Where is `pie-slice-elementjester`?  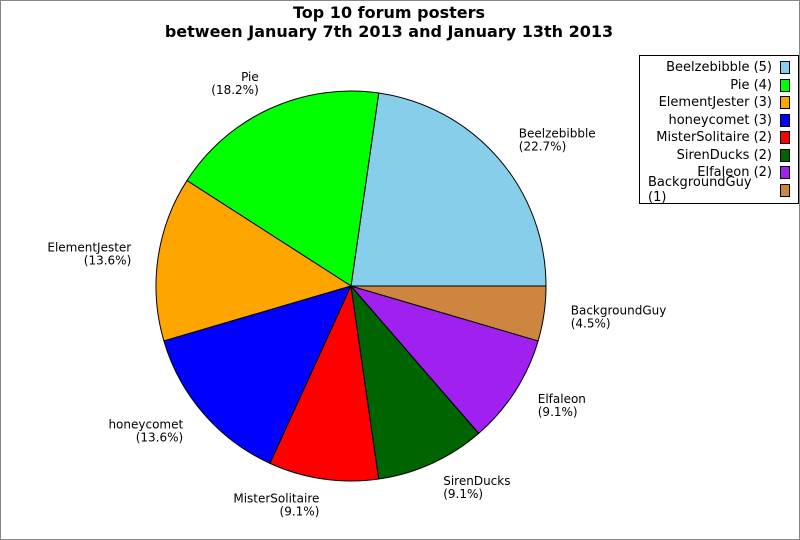 pie-slice-elementjester is located at coordinates (254, 260).